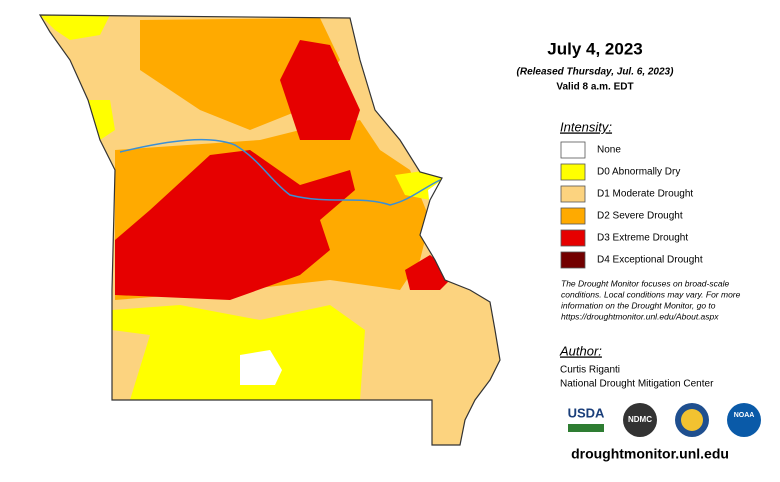 The image size is (780, 482). I want to click on logo-noaa-text: NOAA, so click(744, 415).